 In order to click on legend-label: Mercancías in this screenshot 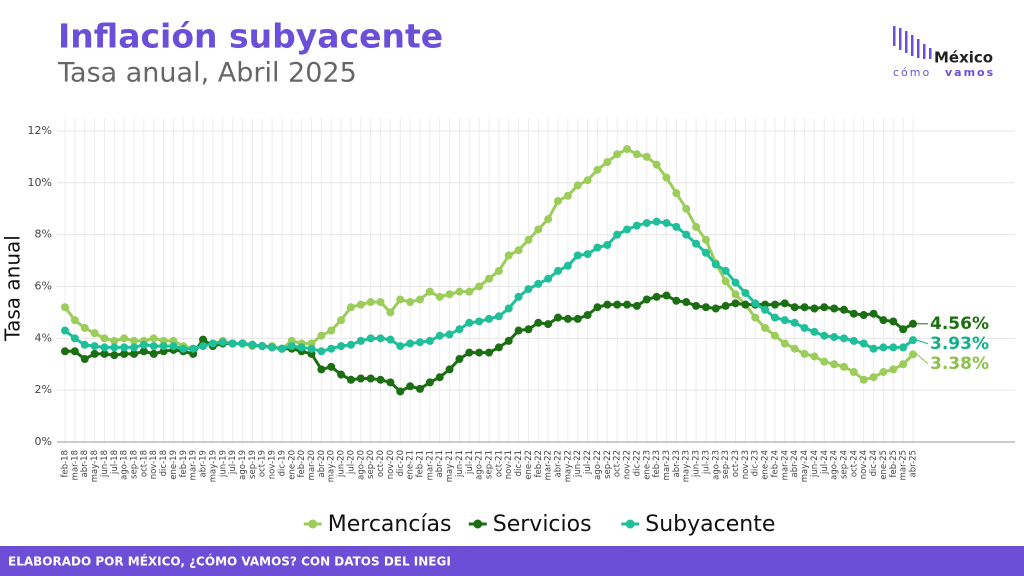, I will do `click(390, 524)`.